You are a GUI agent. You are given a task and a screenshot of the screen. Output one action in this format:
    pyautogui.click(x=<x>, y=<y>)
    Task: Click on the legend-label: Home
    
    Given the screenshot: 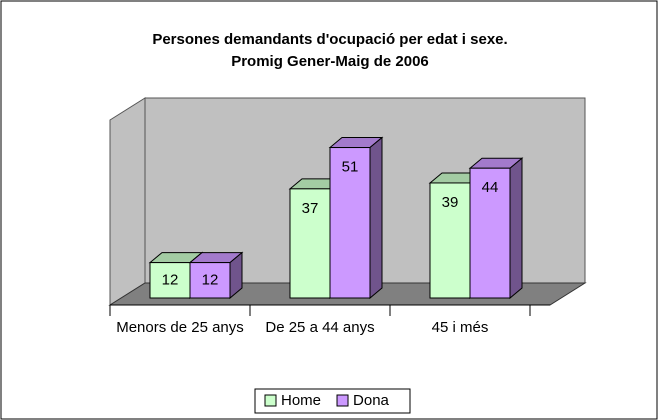 What is the action you would take?
    pyautogui.click(x=301, y=400)
    